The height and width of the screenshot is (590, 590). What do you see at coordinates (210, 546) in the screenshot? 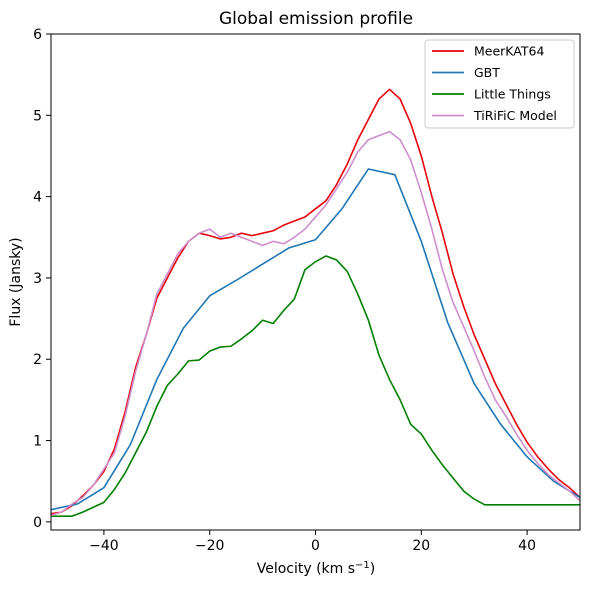
I see `x-tick-label: −20` at bounding box center [210, 546].